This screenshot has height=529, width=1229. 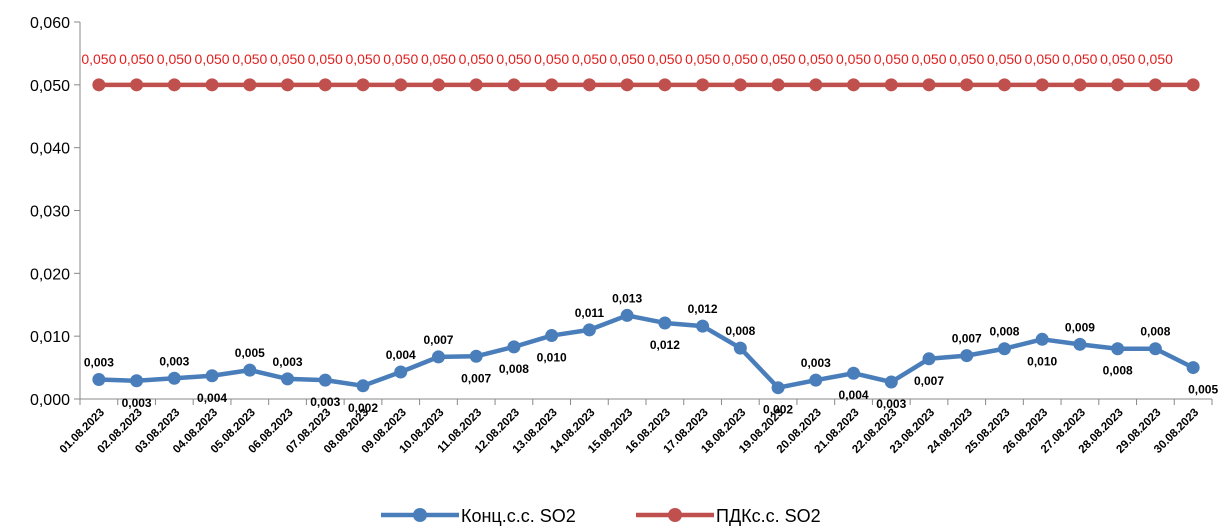 I want to click on y-tick-label: 0,030, so click(x=50, y=212).